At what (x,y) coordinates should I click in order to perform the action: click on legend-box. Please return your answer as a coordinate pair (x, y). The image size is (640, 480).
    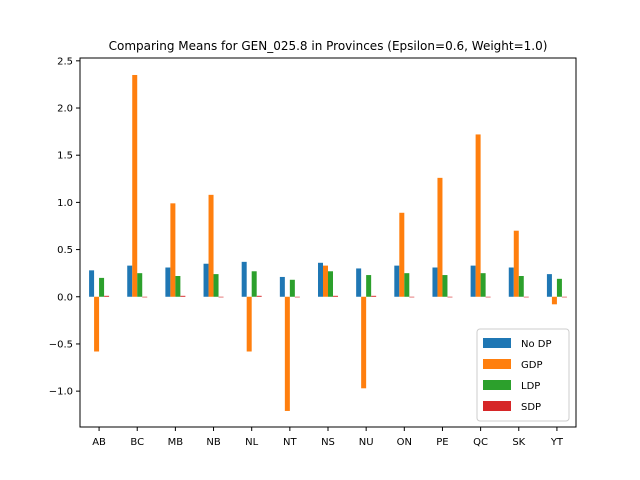
    Looking at the image, I should click on (523, 375).